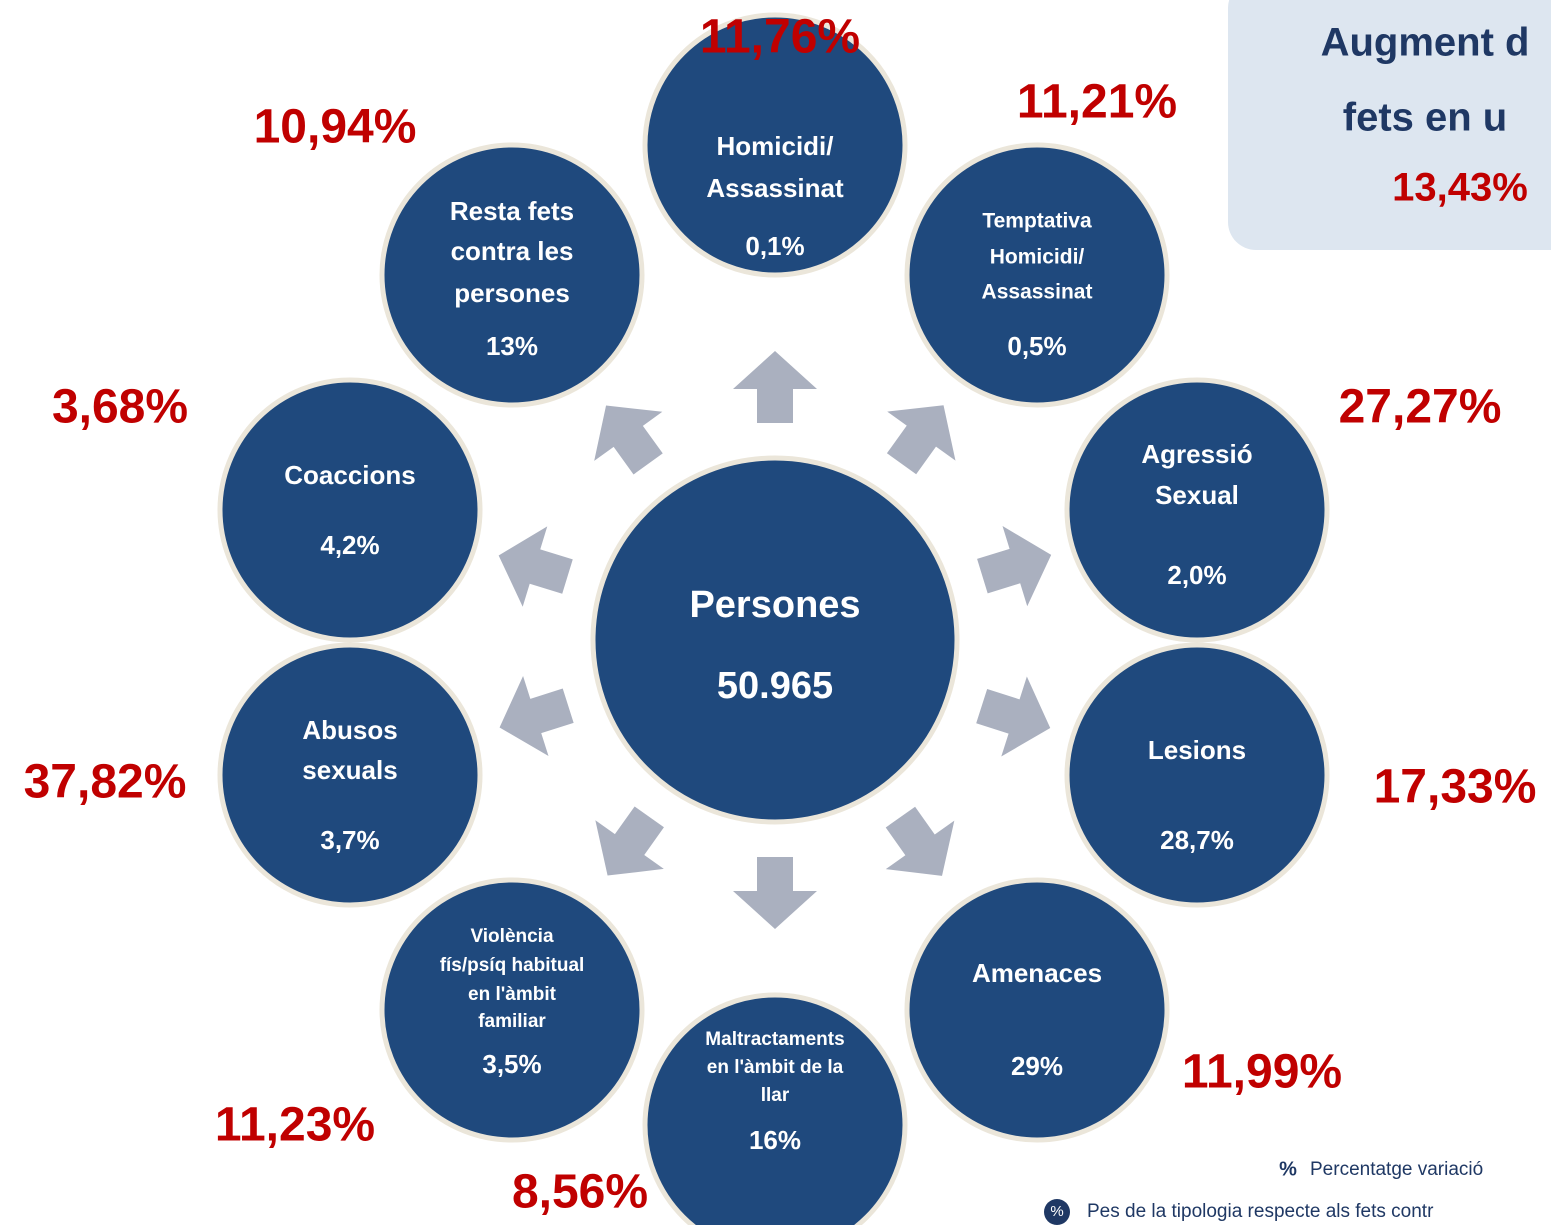  I want to click on node-label: Lesions, so click(1197, 750).